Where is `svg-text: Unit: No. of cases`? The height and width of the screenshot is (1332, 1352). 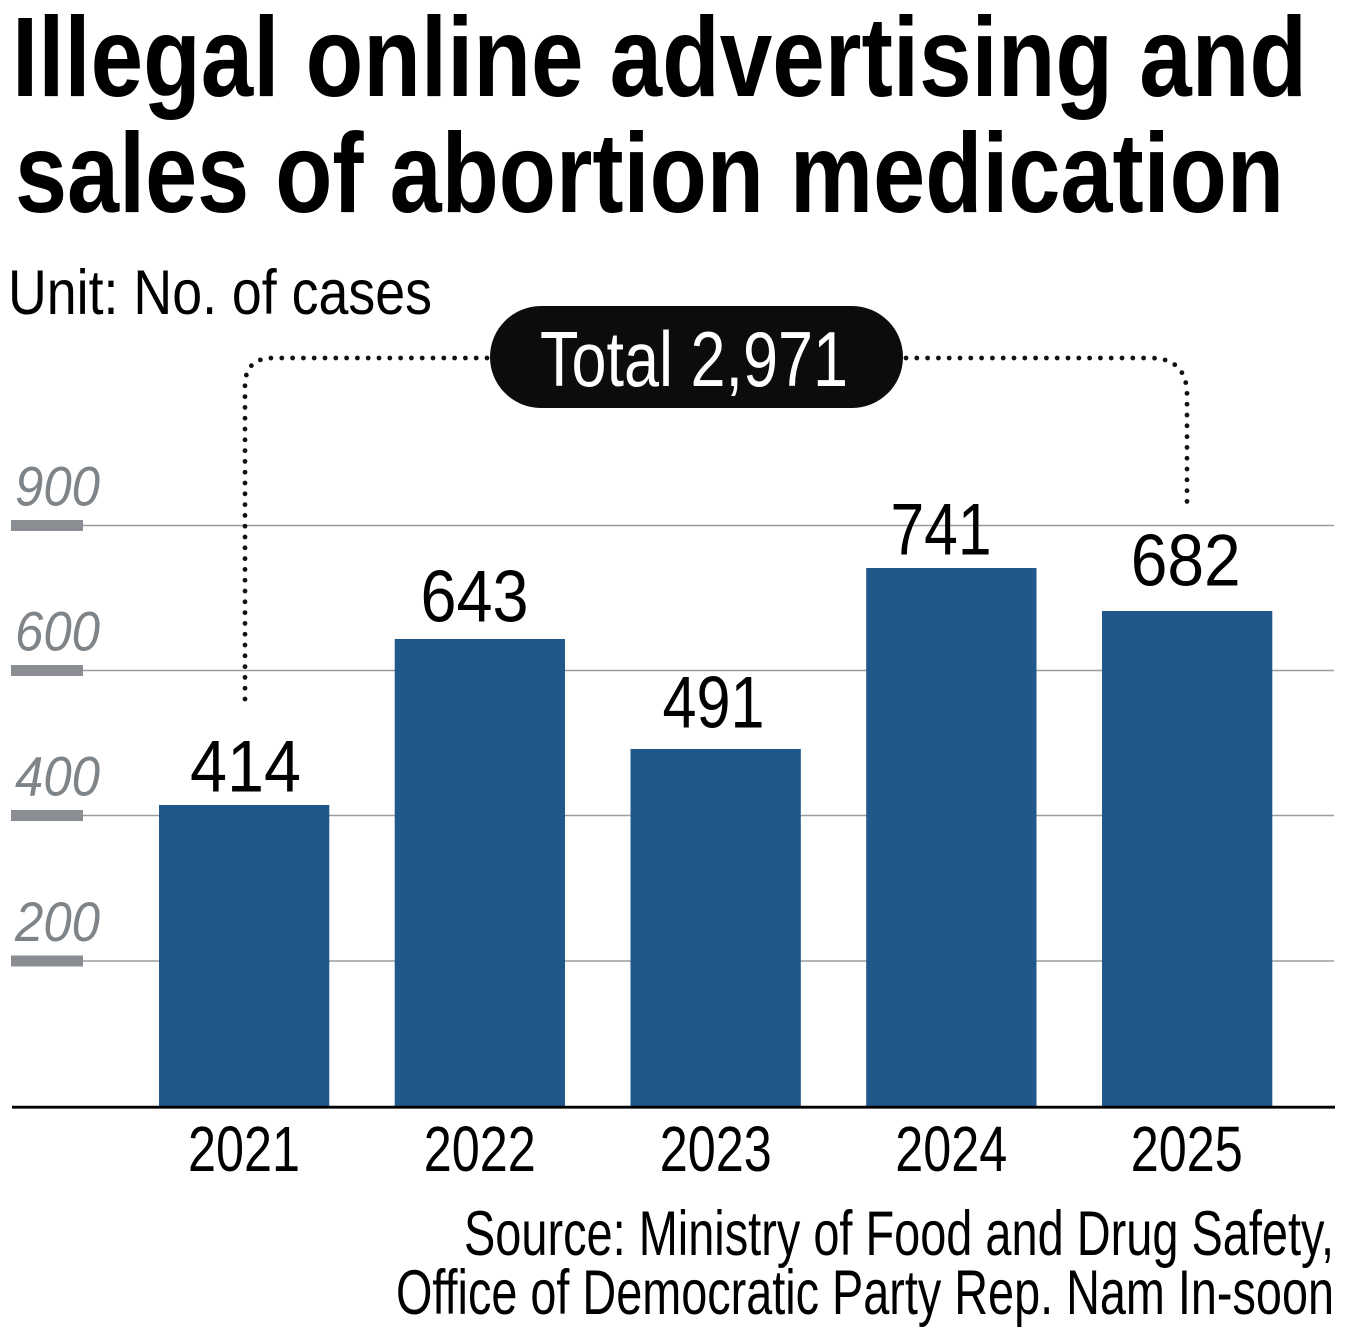
svg-text: Unit: No. of cases is located at coordinates (220, 293).